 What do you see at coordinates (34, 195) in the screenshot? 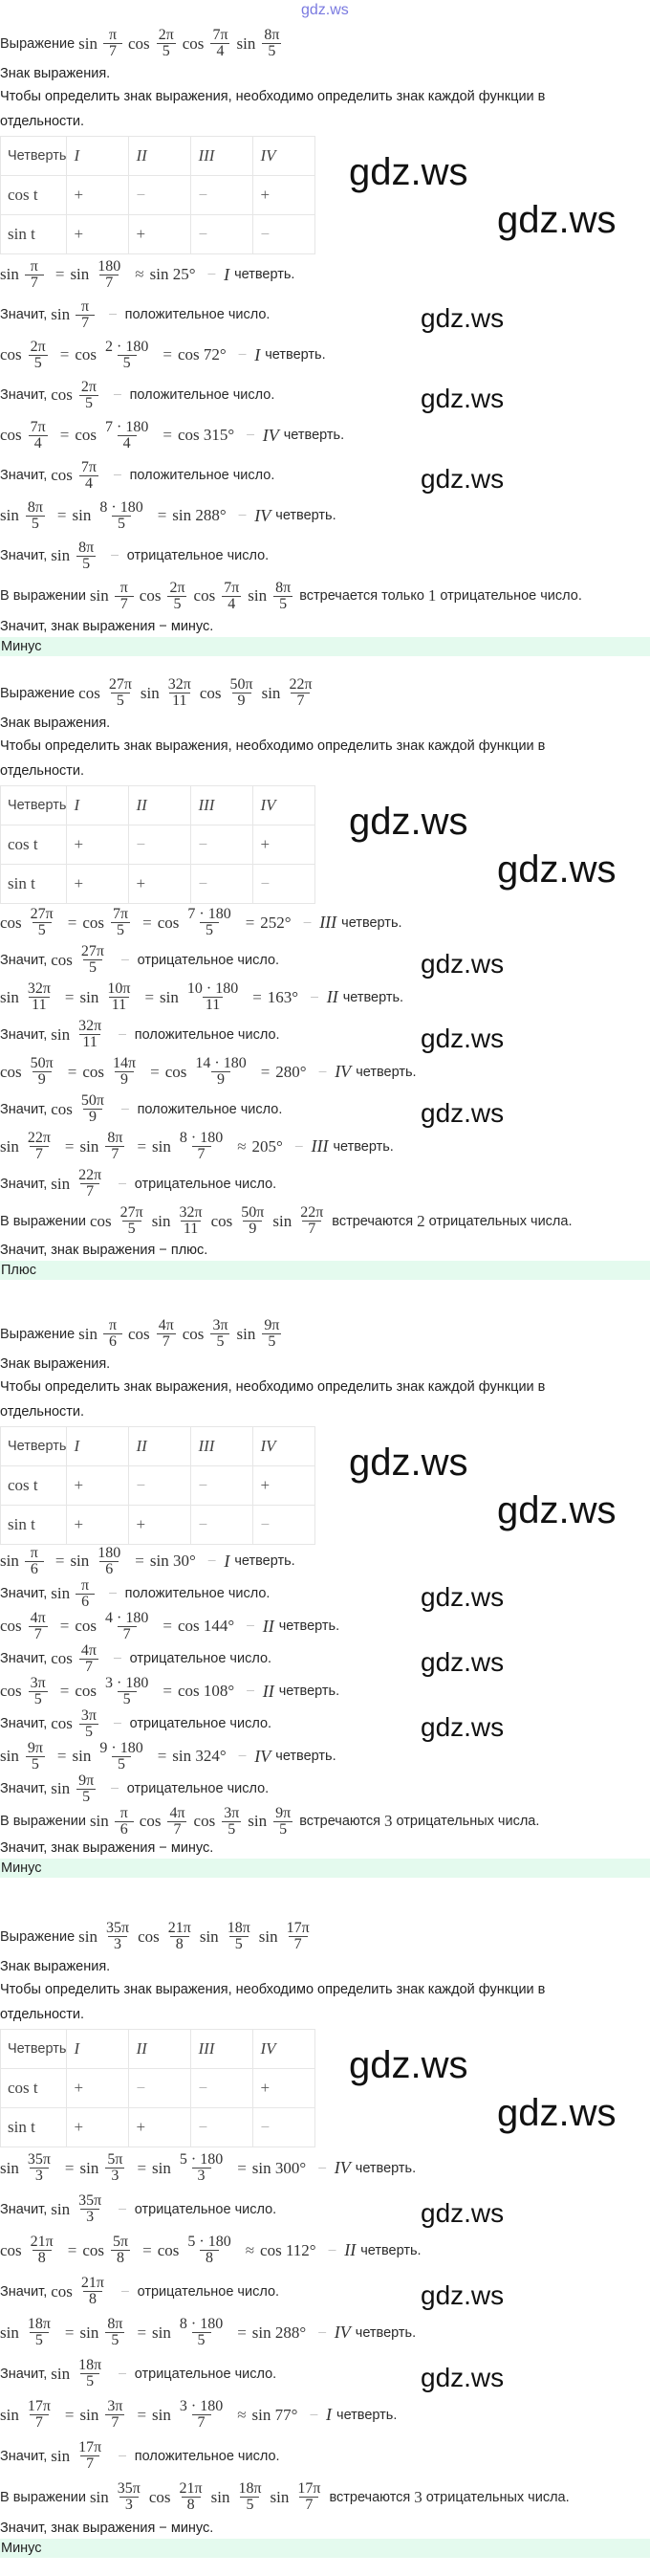
I see `function-name: cos t` at bounding box center [34, 195].